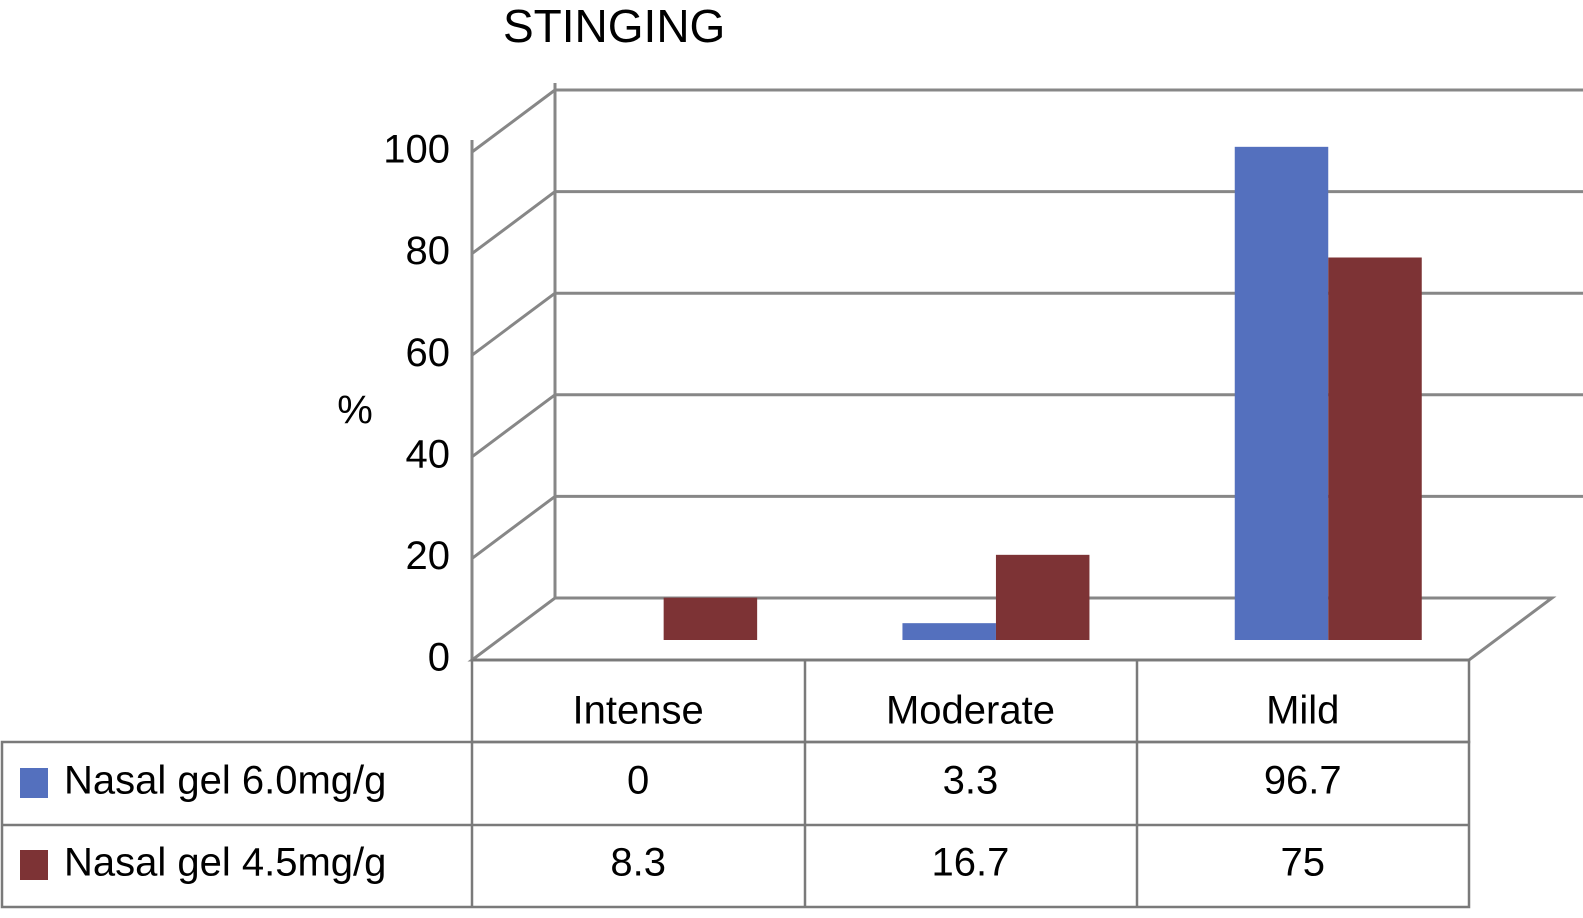 The height and width of the screenshot is (918, 1583). What do you see at coordinates (1302, 711) in the screenshot?
I see `x-tick-label: Mild` at bounding box center [1302, 711].